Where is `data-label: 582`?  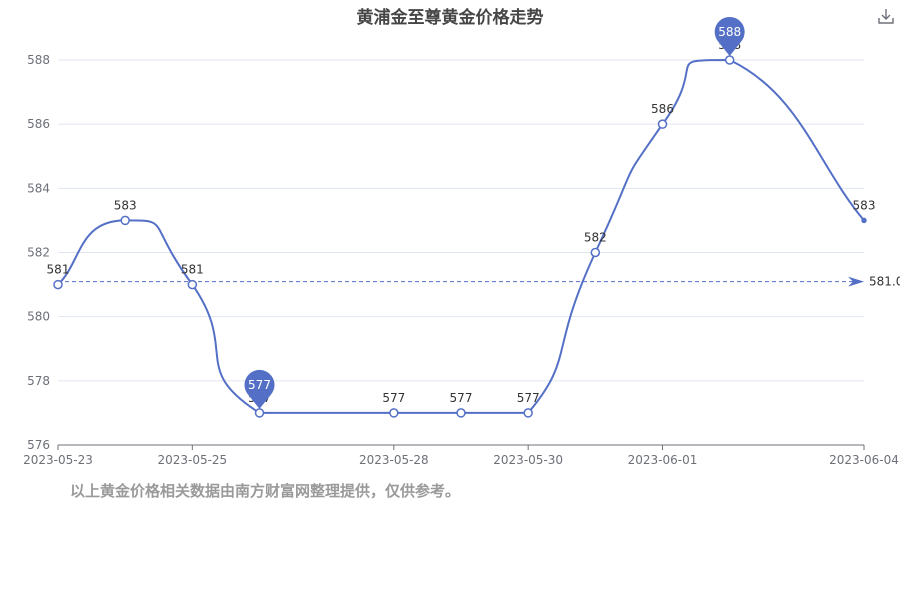 data-label: 582 is located at coordinates (595, 238).